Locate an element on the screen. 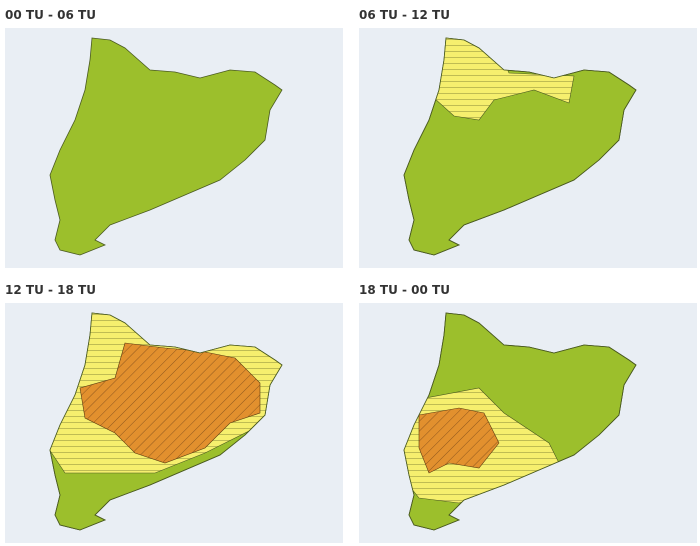 This screenshot has height=546, width=700. panel-title: 18 TU - 00 TU is located at coordinates (404, 290).